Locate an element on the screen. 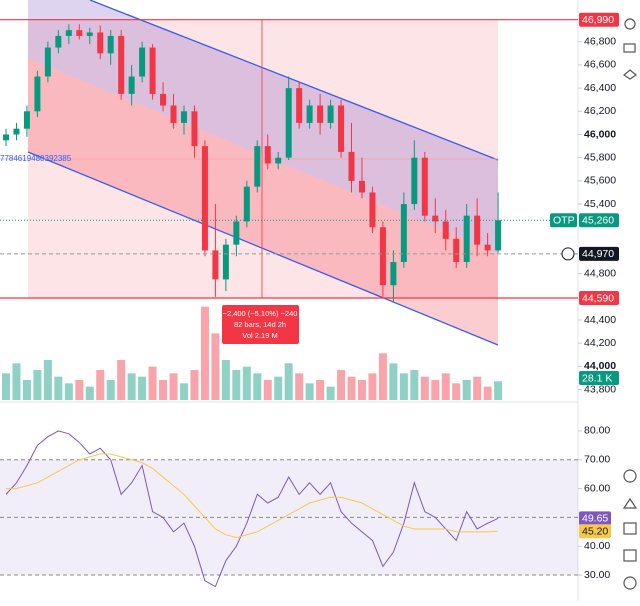 This screenshot has height=606, width=640. y-tick-label: 45,600 is located at coordinates (600, 181).